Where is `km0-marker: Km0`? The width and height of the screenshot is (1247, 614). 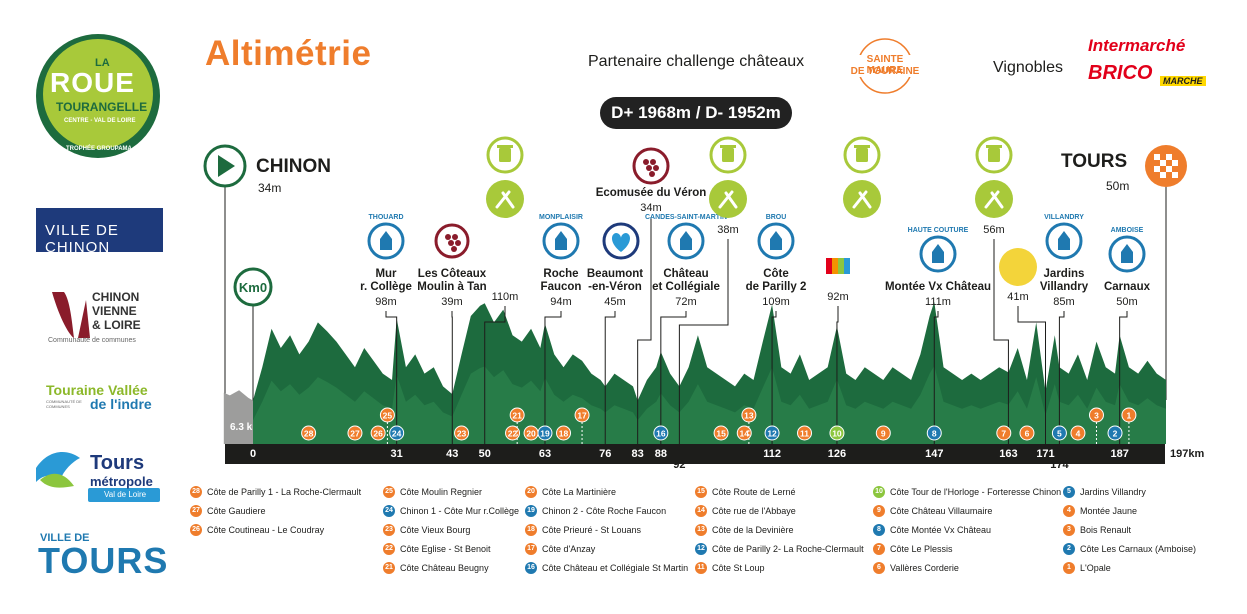
km0-marker: Km0 is located at coordinates (253, 354).